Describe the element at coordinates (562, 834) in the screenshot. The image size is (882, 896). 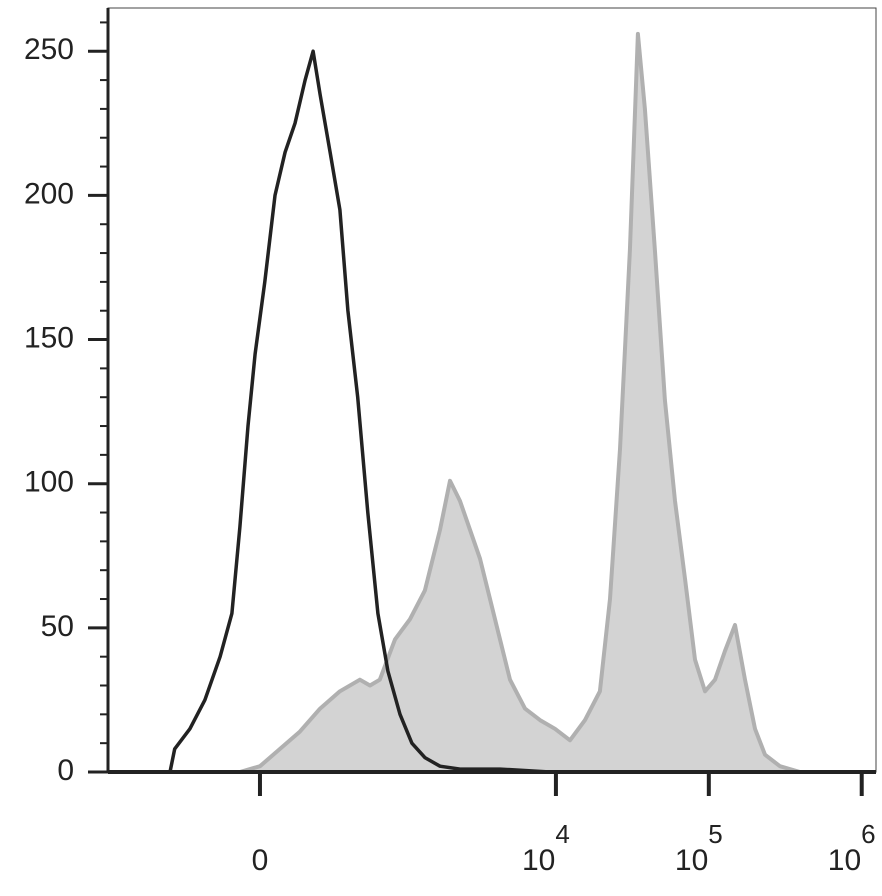
I see `x-tick-exponent: 4` at that location.